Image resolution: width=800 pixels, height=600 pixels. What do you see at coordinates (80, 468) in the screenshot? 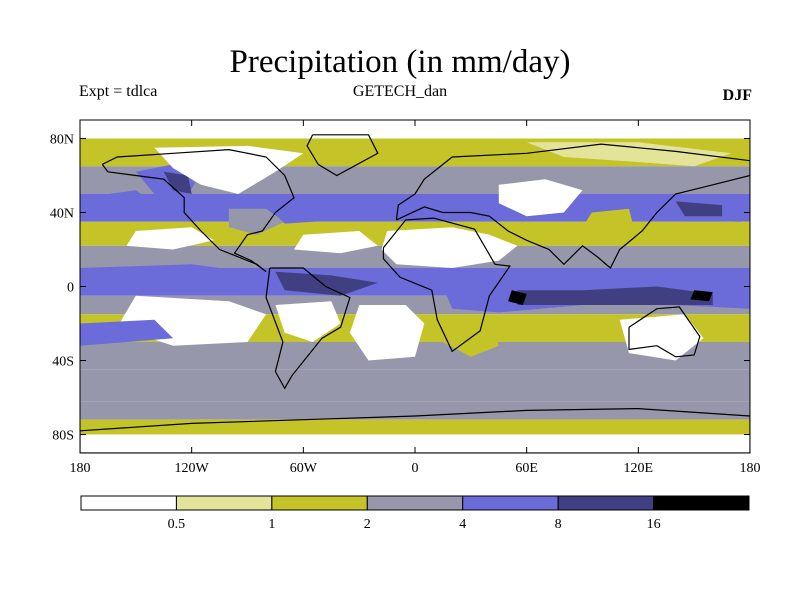
I see `x-tick-label-0: 180` at bounding box center [80, 468].